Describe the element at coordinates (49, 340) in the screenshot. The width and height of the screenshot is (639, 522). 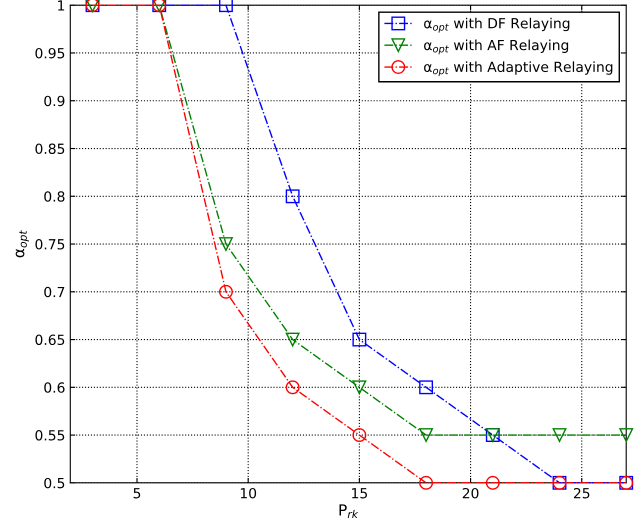
I see `y-tick-label: 0.65` at that location.